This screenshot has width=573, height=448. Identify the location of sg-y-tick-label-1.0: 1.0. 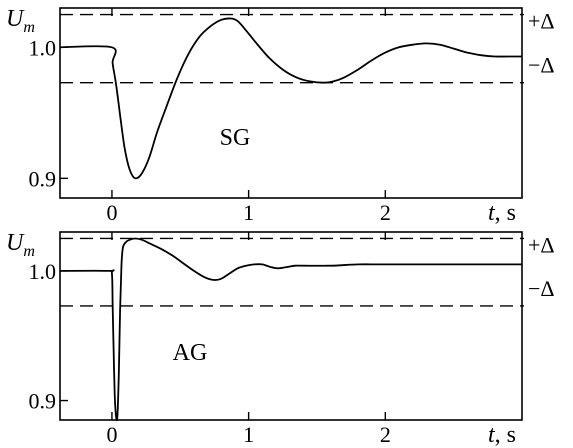
(43, 47).